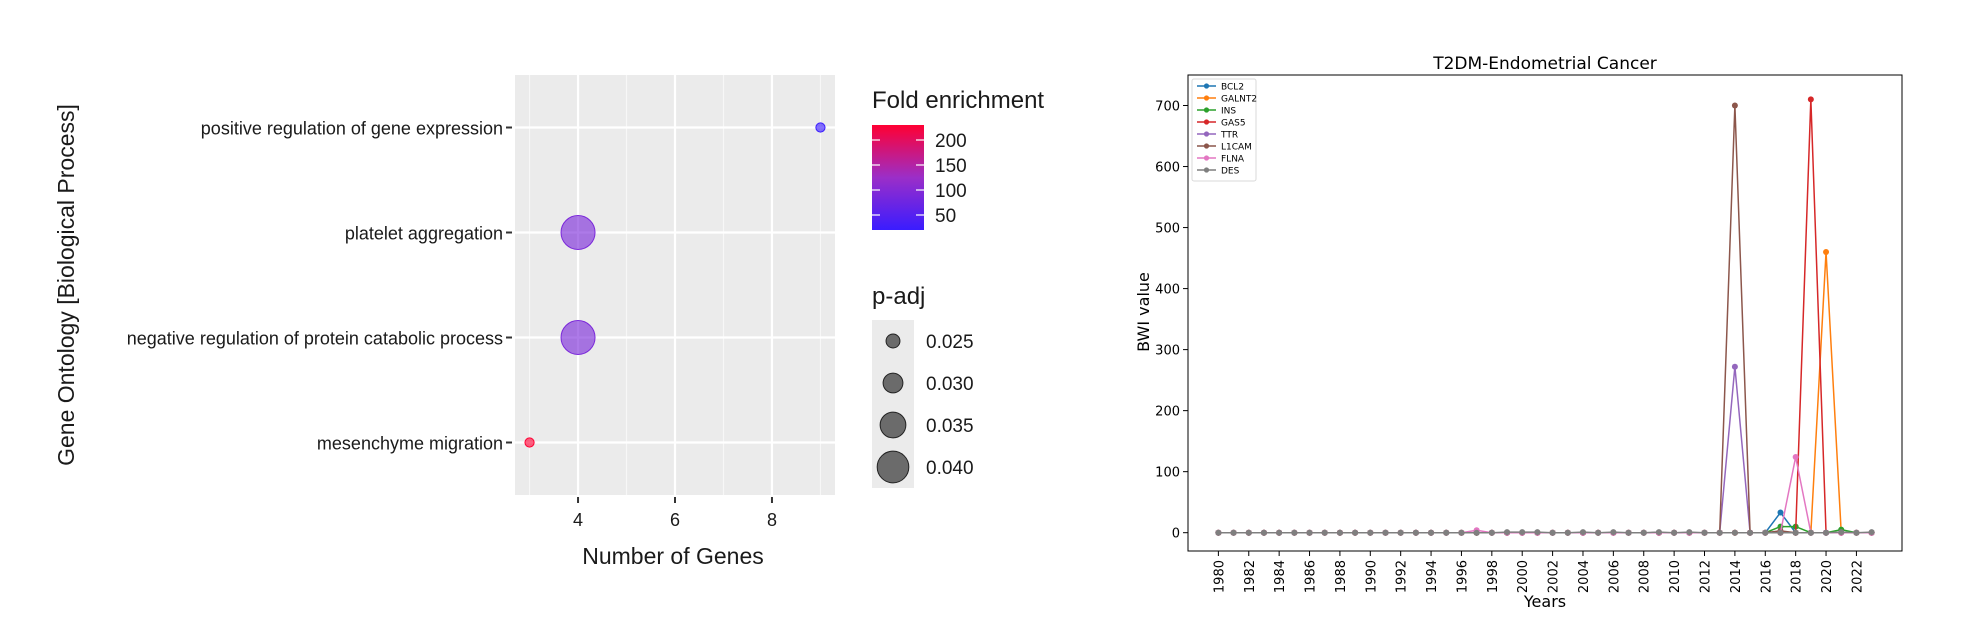 The image size is (1986, 617). What do you see at coordinates (1432, 576) in the screenshot?
I see `line-chart-x-tick-label: 1994` at bounding box center [1432, 576].